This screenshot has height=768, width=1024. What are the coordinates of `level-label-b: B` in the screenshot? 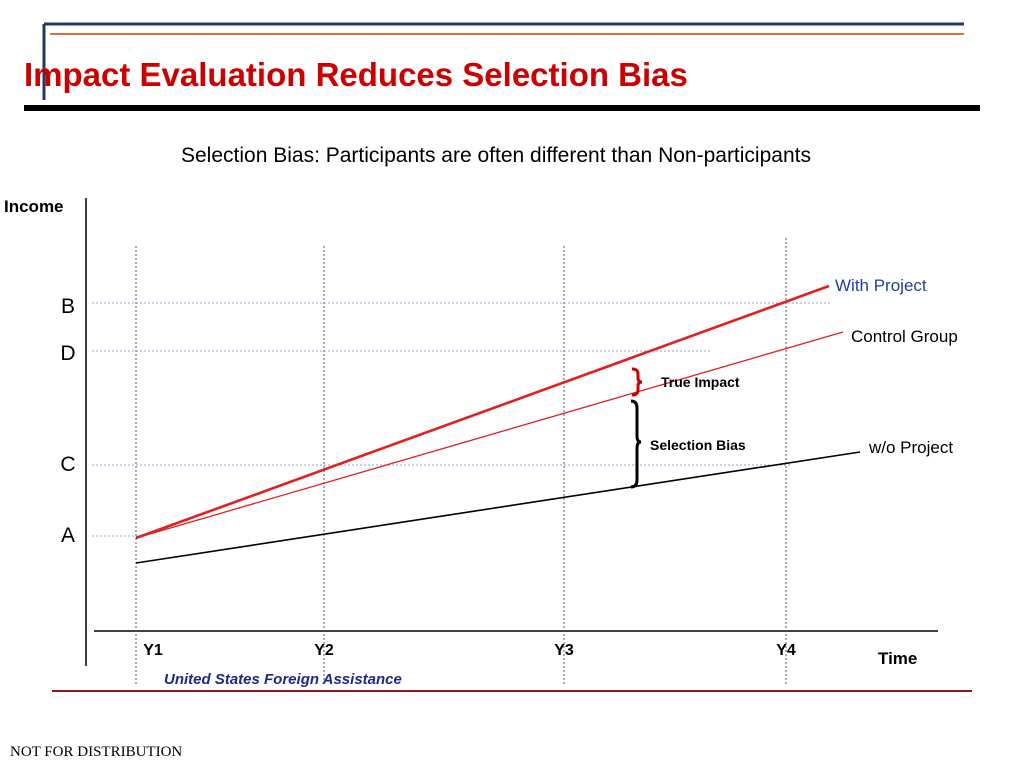 It's located at (67, 306).